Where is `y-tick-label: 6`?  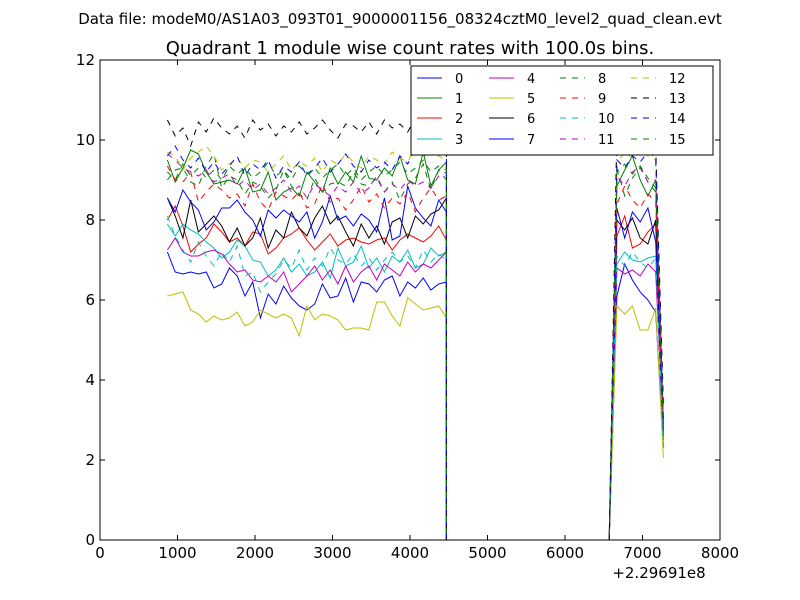
y-tick-label: 6 is located at coordinates (90, 300).